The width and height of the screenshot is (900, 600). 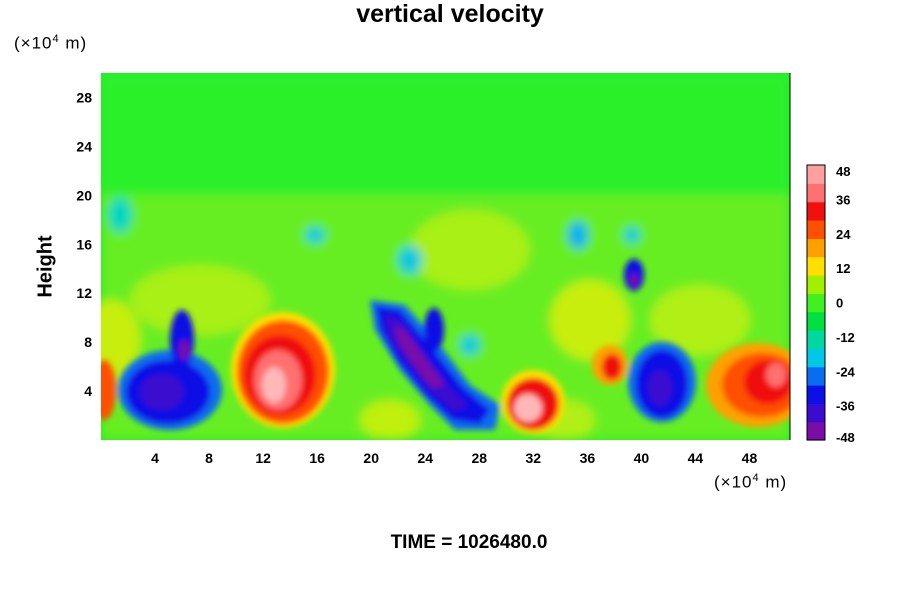 I want to click on y-tick-label: 28, so click(x=84, y=97).